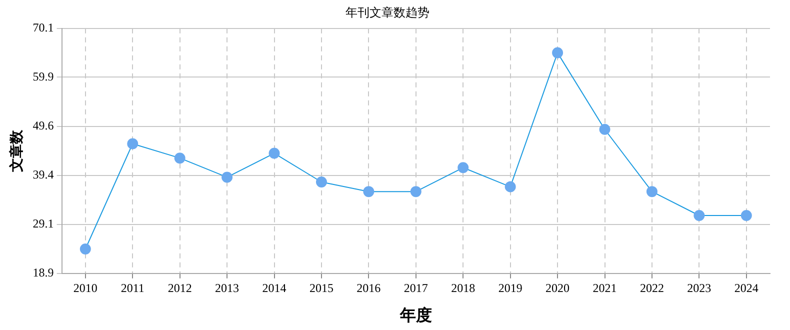  What do you see at coordinates (43, 27) in the screenshot?
I see `y-tick-label: 70.1` at bounding box center [43, 27].